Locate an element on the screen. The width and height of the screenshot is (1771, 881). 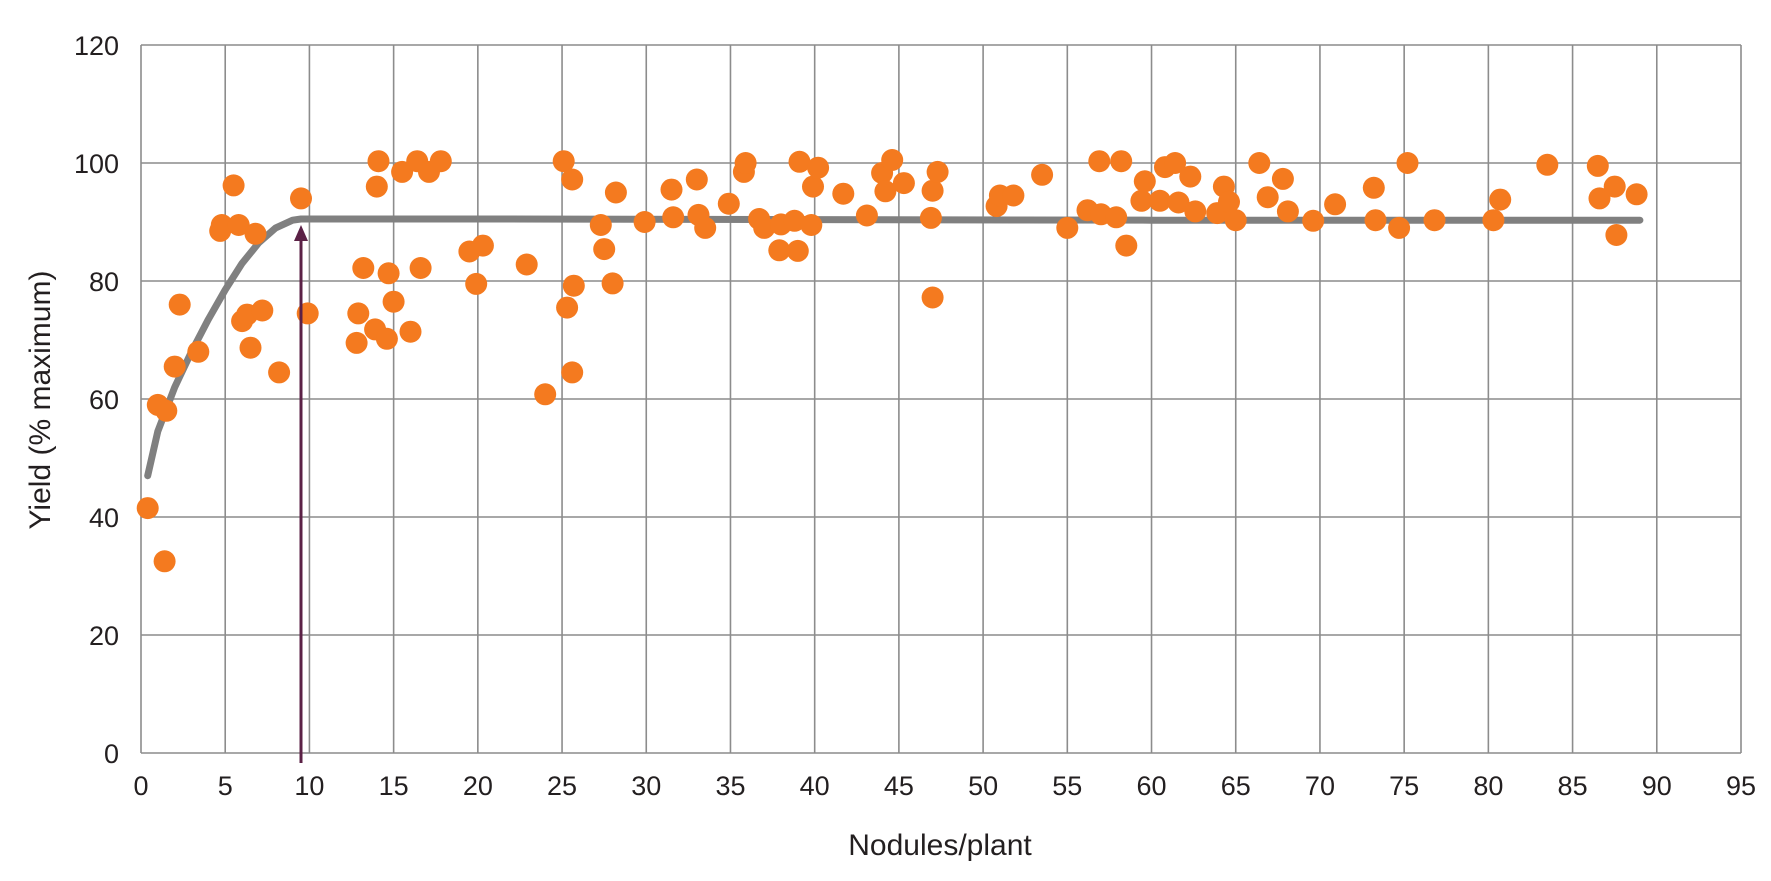
x-tick-label: 15 is located at coordinates (394, 786).